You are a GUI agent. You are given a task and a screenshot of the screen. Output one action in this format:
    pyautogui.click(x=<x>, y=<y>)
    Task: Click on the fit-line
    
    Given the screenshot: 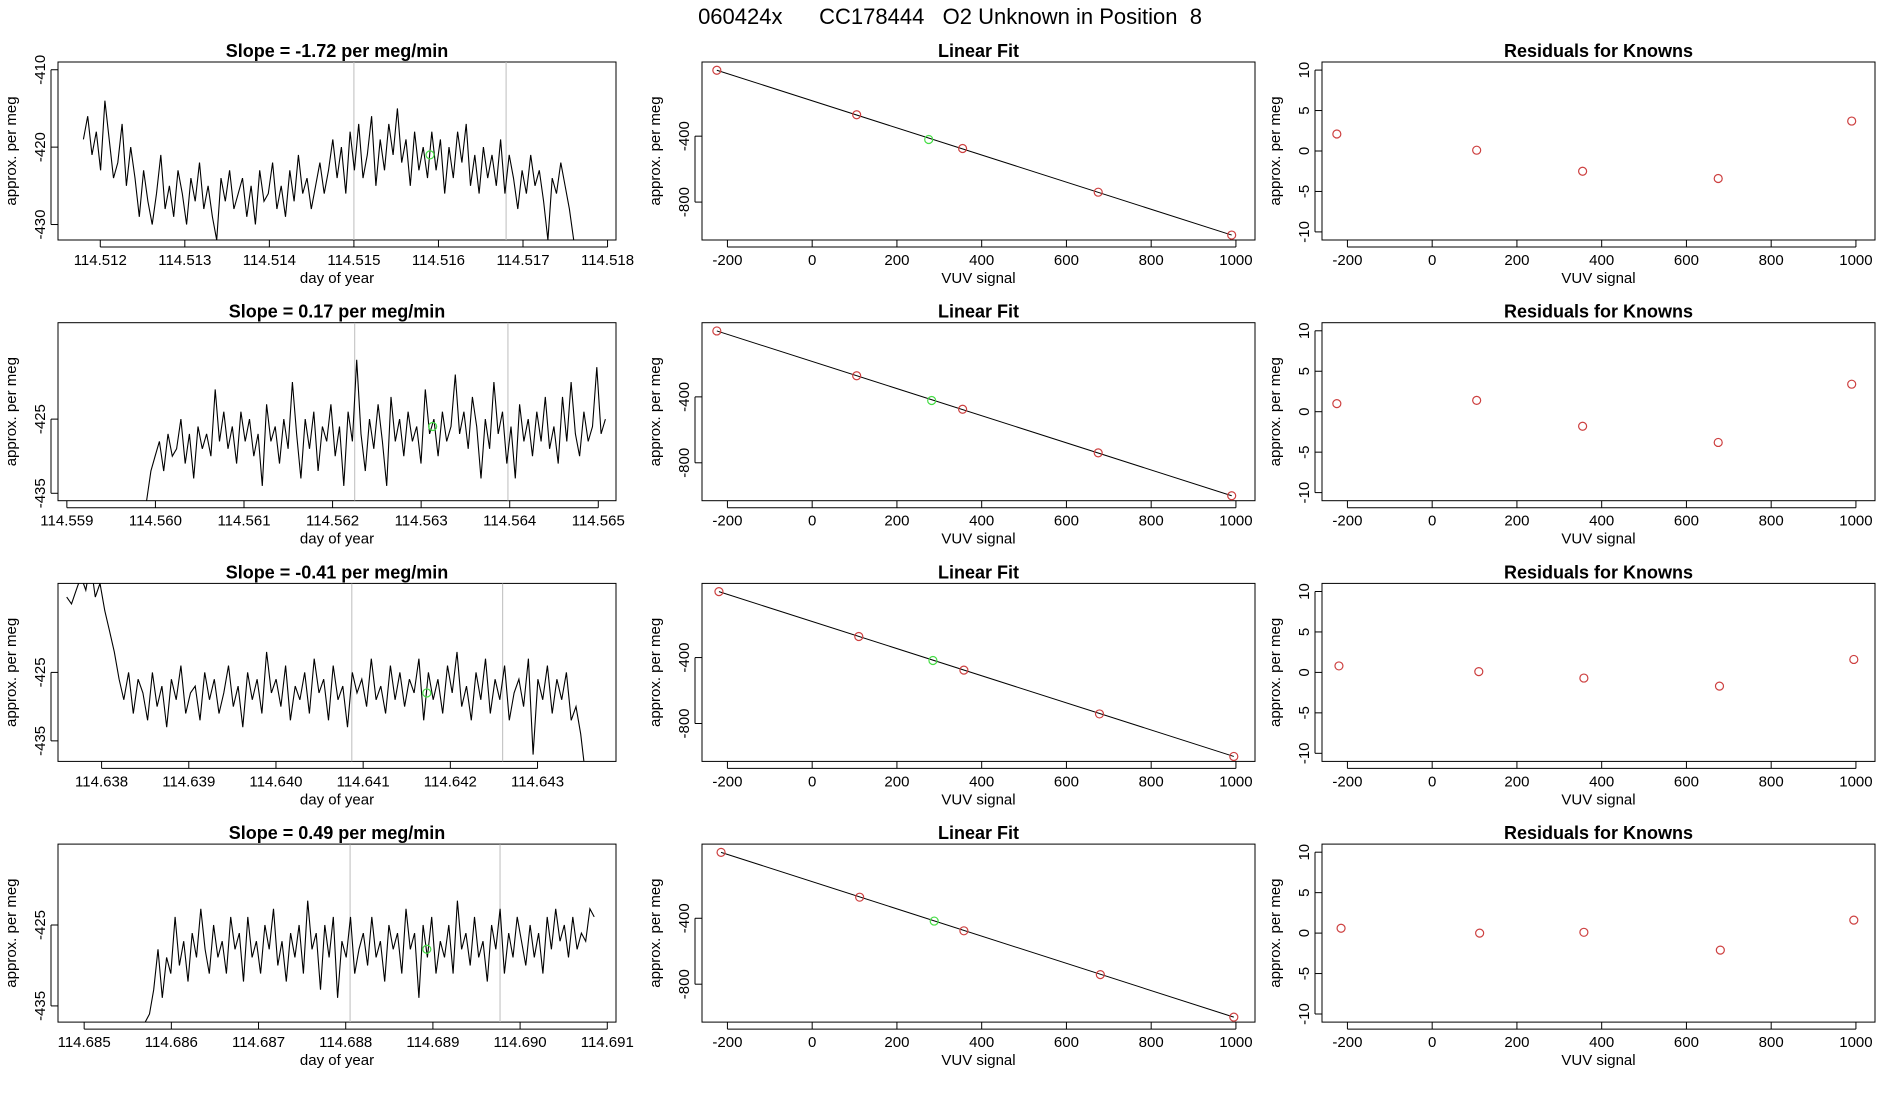 What is the action you would take?
    pyautogui.click(x=976, y=674)
    